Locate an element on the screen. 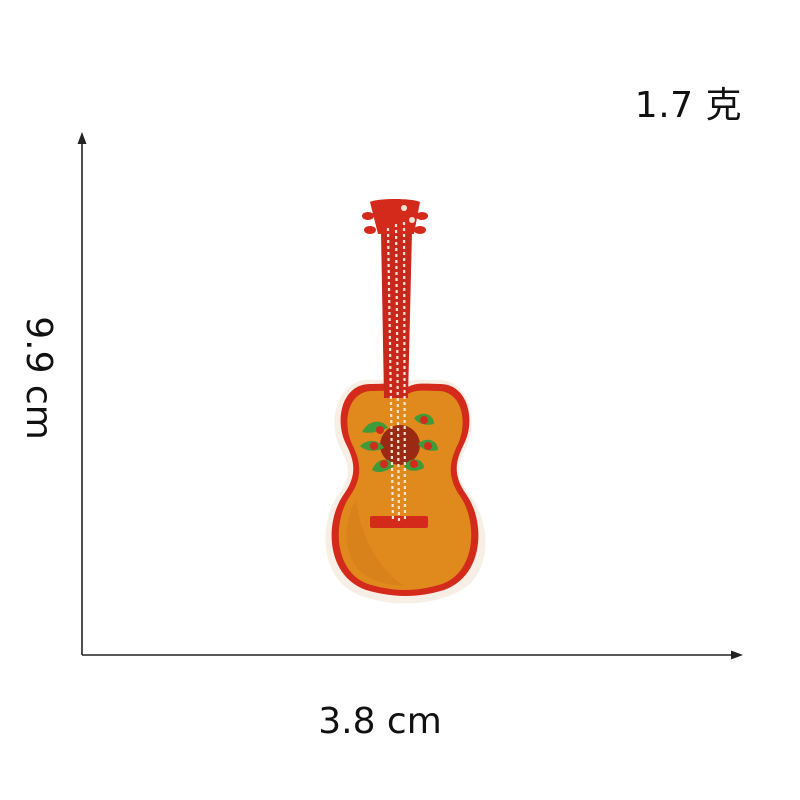 The width and height of the screenshot is (800, 800). horizontal-axis is located at coordinates (412, 655).